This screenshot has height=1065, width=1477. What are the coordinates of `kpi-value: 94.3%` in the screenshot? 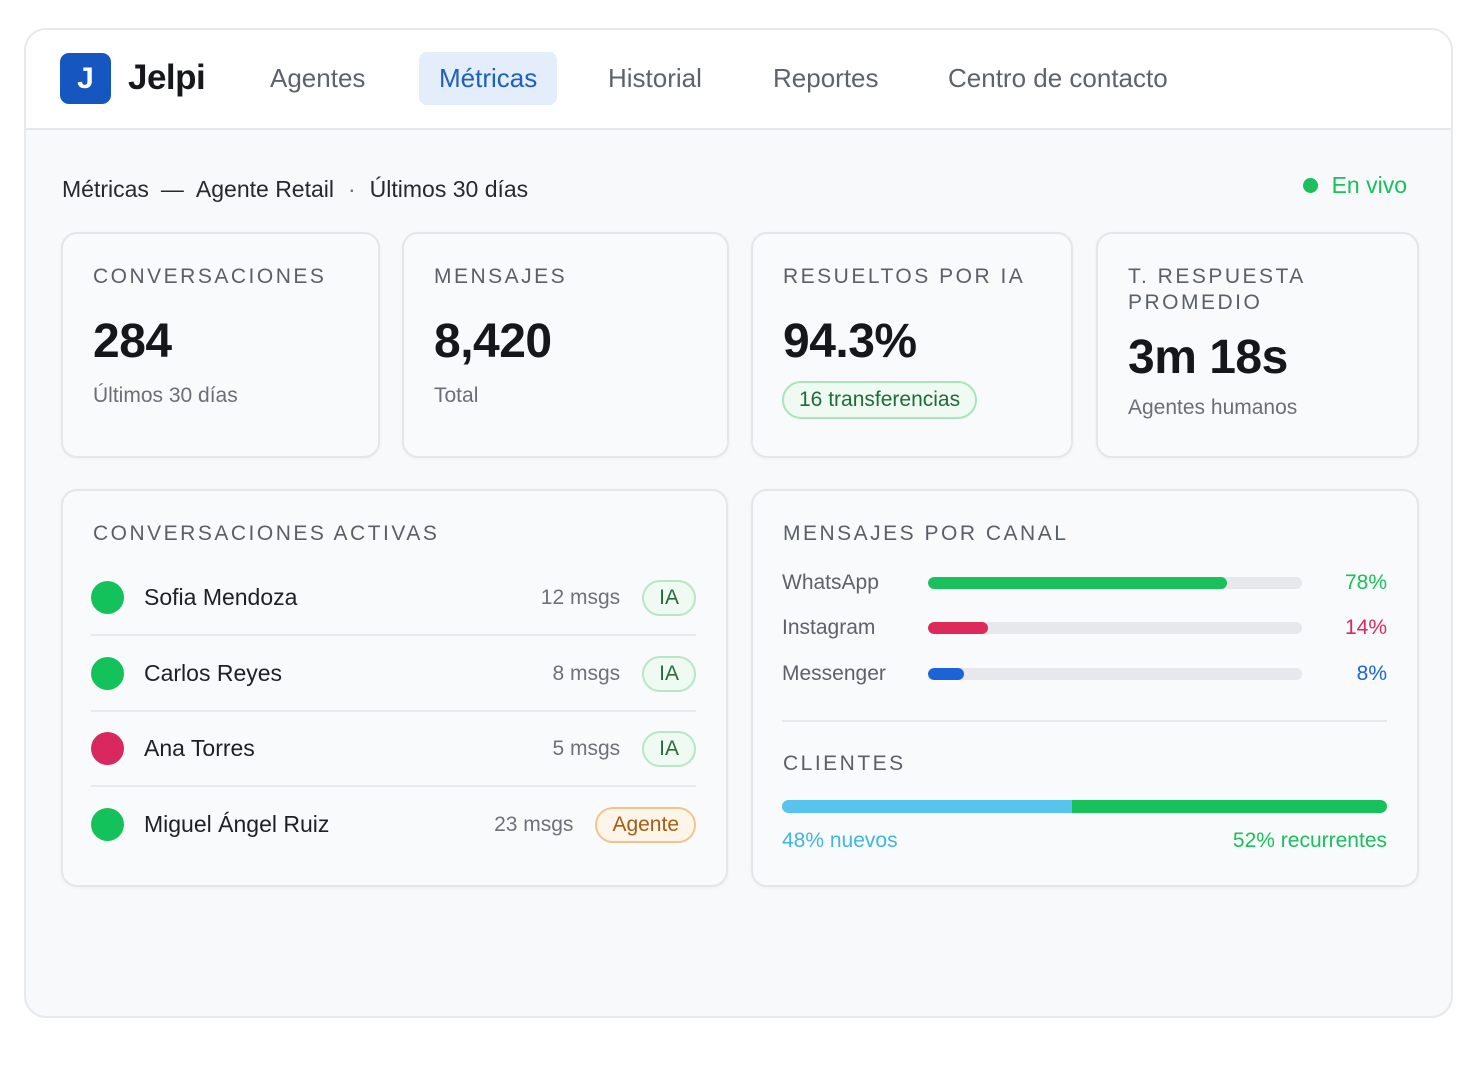 It's located at (850, 341).